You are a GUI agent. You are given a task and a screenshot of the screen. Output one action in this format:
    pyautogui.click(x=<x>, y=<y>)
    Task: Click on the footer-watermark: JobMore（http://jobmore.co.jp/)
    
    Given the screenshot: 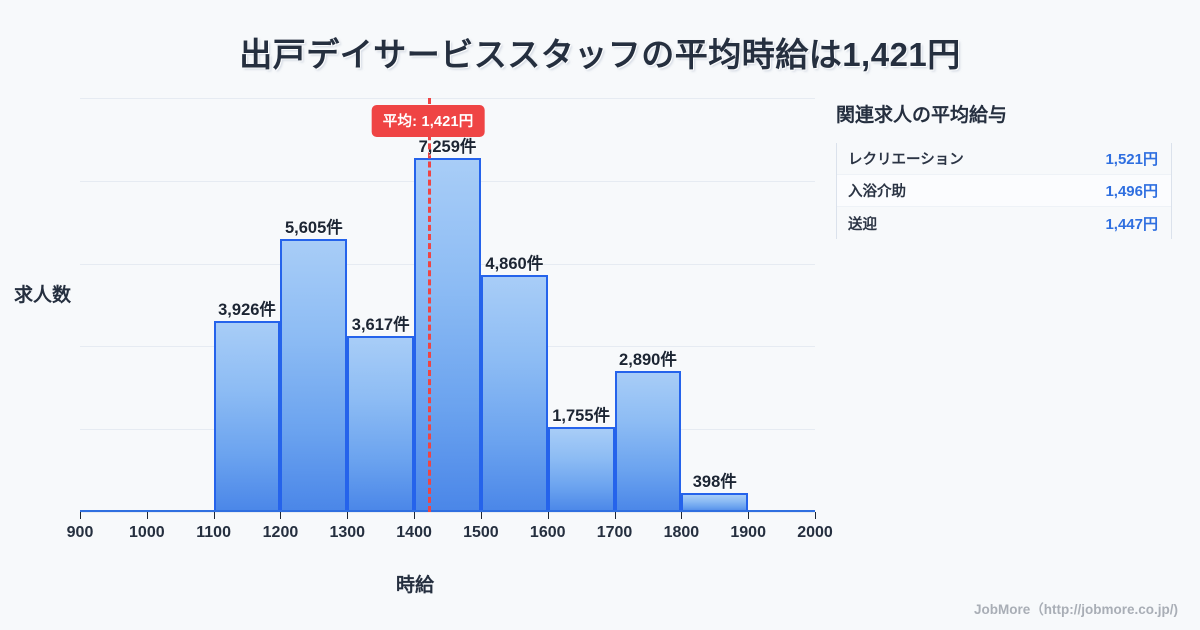 What is the action you would take?
    pyautogui.click(x=1076, y=609)
    